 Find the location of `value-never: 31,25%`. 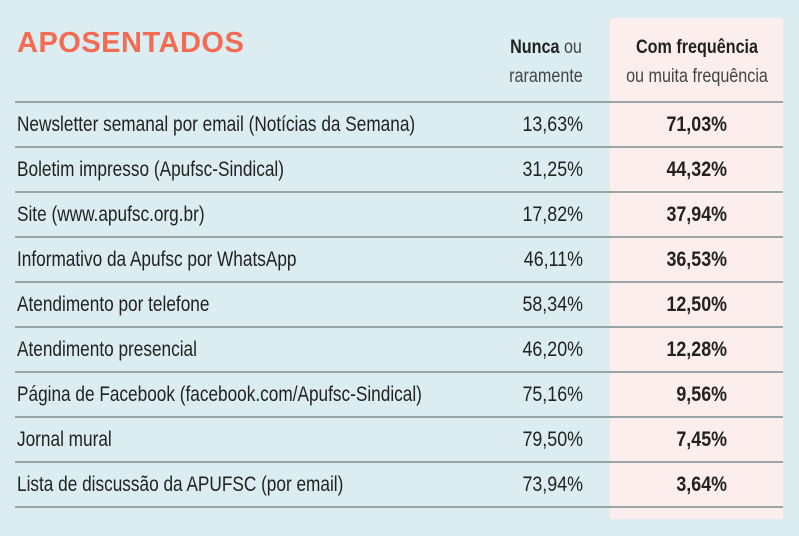

value-never: 31,25% is located at coordinates (552, 169).